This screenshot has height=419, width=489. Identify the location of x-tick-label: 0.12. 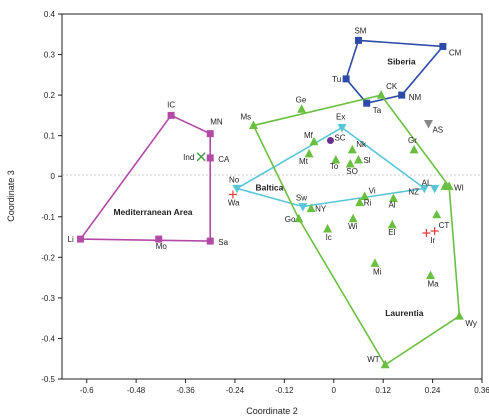
(383, 390).